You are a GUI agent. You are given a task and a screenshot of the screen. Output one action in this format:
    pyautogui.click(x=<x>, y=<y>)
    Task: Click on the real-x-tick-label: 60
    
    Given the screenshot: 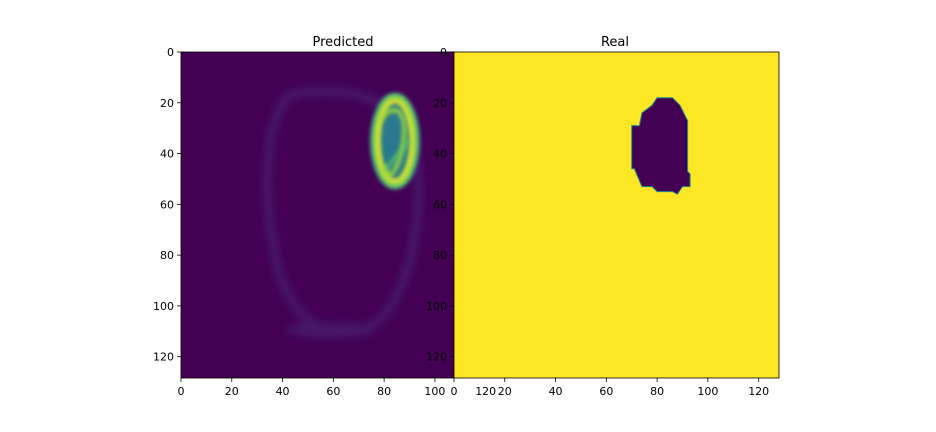 What is the action you would take?
    pyautogui.click(x=606, y=391)
    